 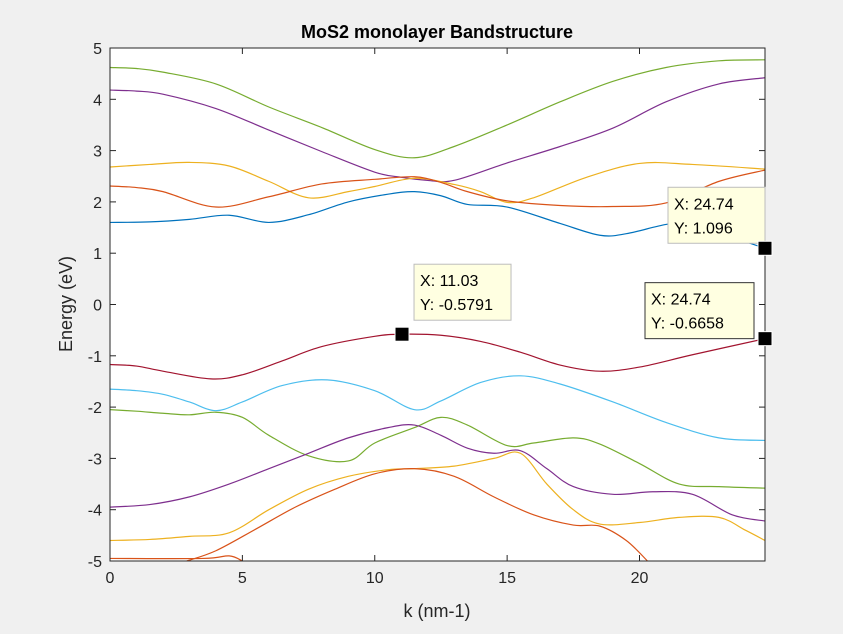 What do you see at coordinates (95, 511) in the screenshot?
I see `y-tick-label: -4` at bounding box center [95, 511].